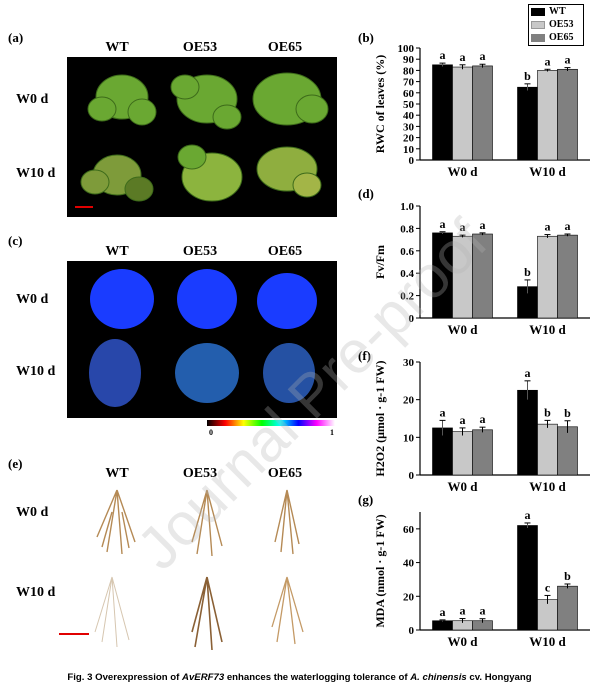 This screenshot has width=599, height=692. What do you see at coordinates (407, 274) in the screenshot?
I see `panel-d-ytick-label: 0.4` at bounding box center [407, 274].